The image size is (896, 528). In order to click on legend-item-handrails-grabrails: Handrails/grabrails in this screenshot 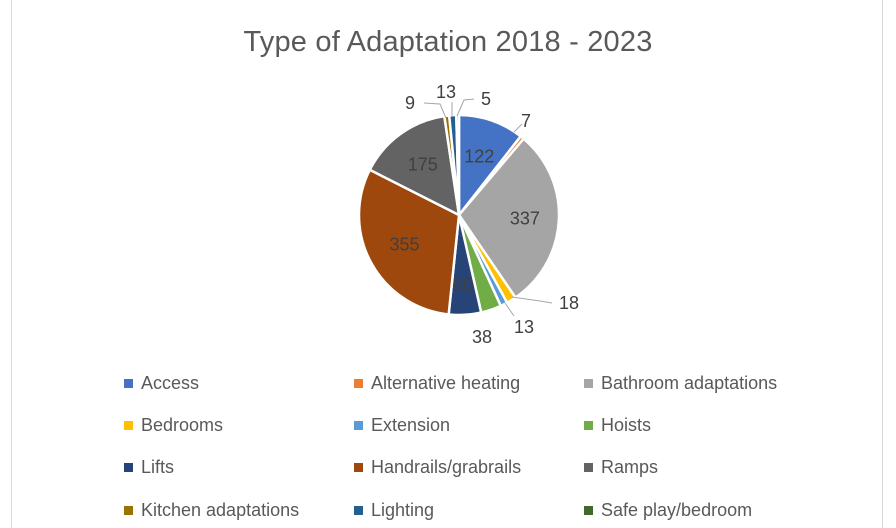, I will do `click(437, 467)`.